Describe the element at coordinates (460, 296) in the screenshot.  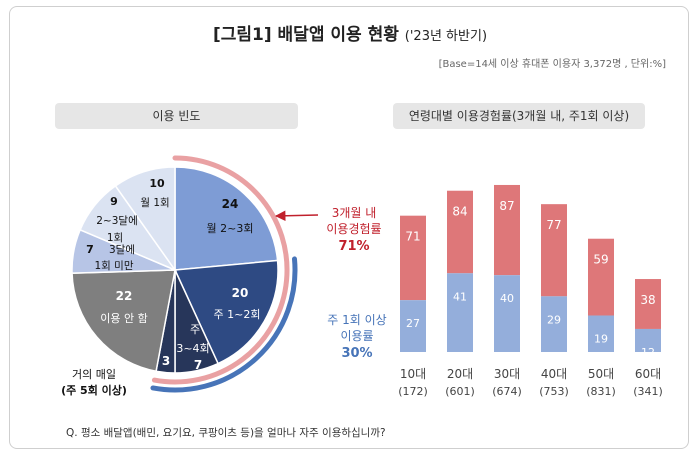
I see `bar-label-weekly: 41` at that location.